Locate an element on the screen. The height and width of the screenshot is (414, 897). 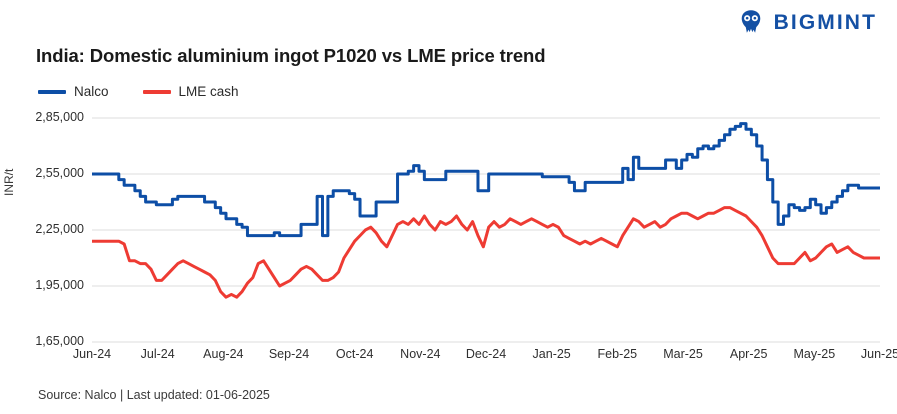
y-tick-label: 2,55,000 is located at coordinates (59, 173).